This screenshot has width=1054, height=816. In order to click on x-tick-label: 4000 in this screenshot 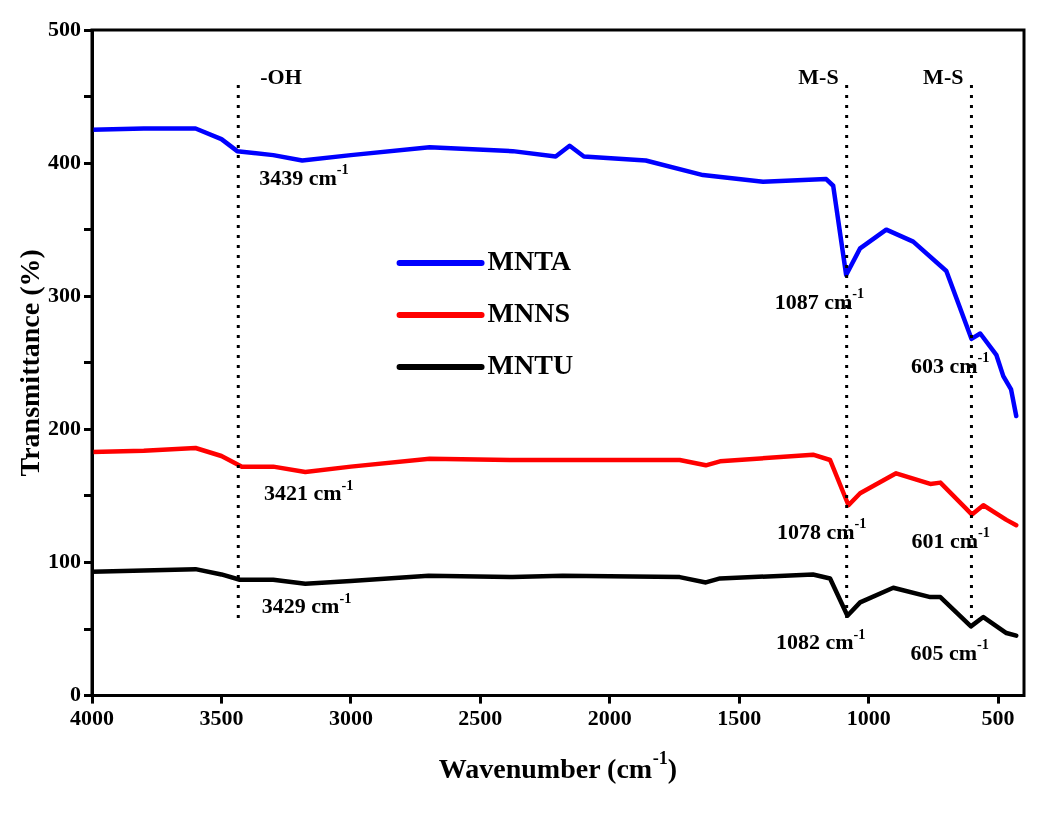, I will do `click(92, 718)`.